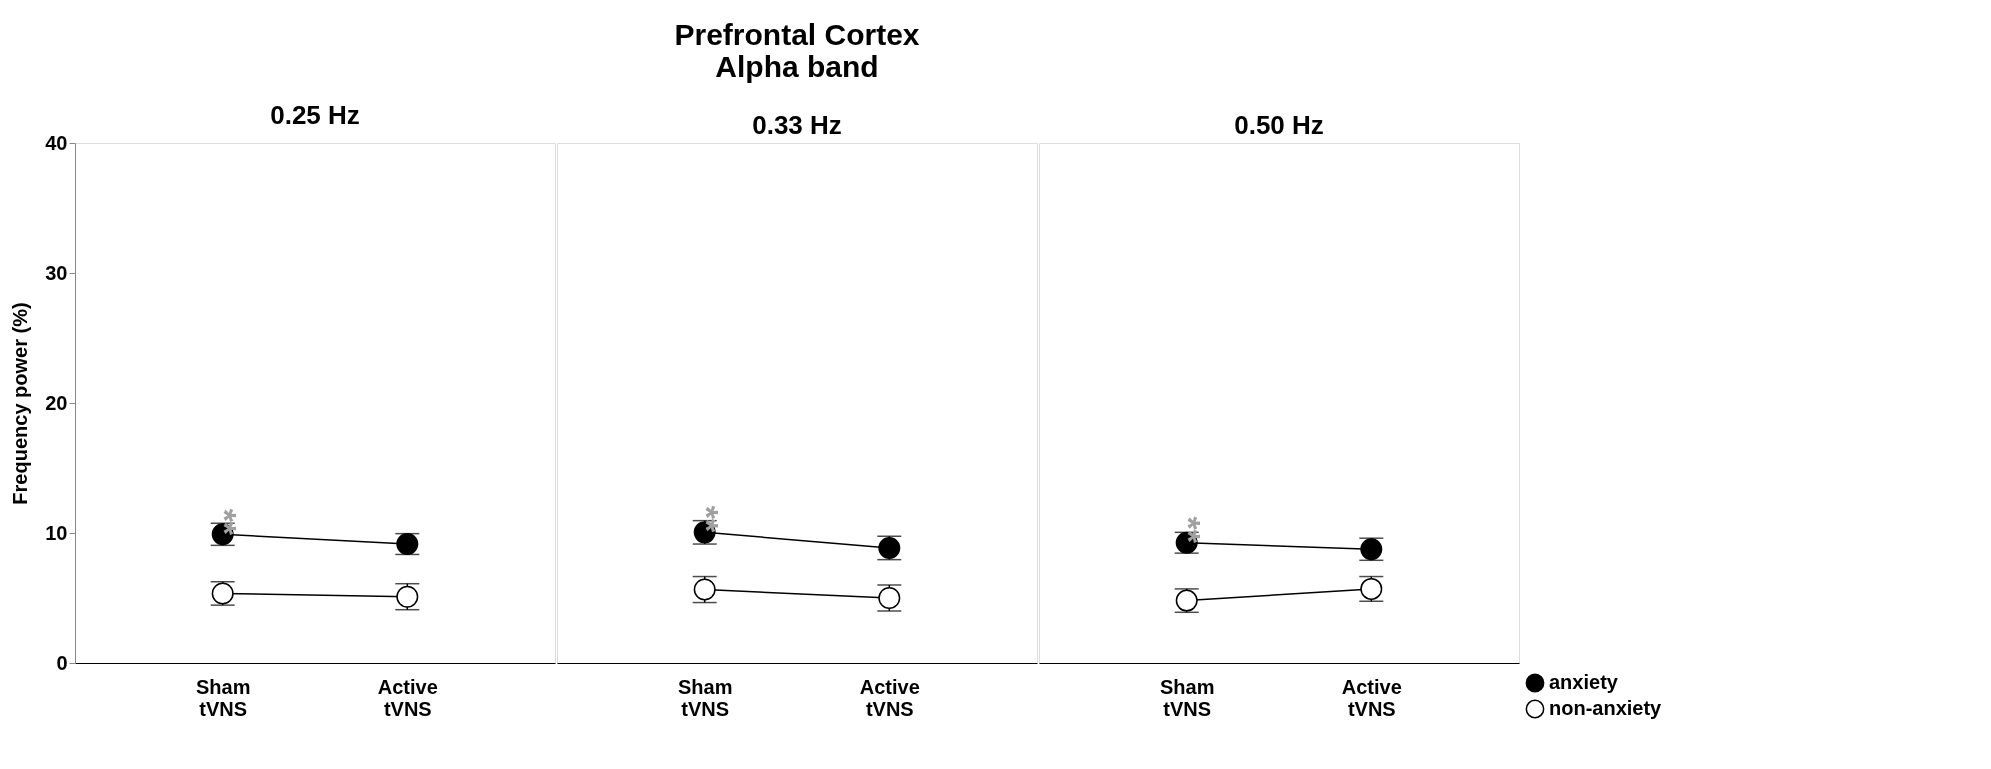 Image resolution: width=1991 pixels, height=769 pixels. What do you see at coordinates (56, 532) in the screenshot?
I see `y-tick-label: 10` at bounding box center [56, 532].